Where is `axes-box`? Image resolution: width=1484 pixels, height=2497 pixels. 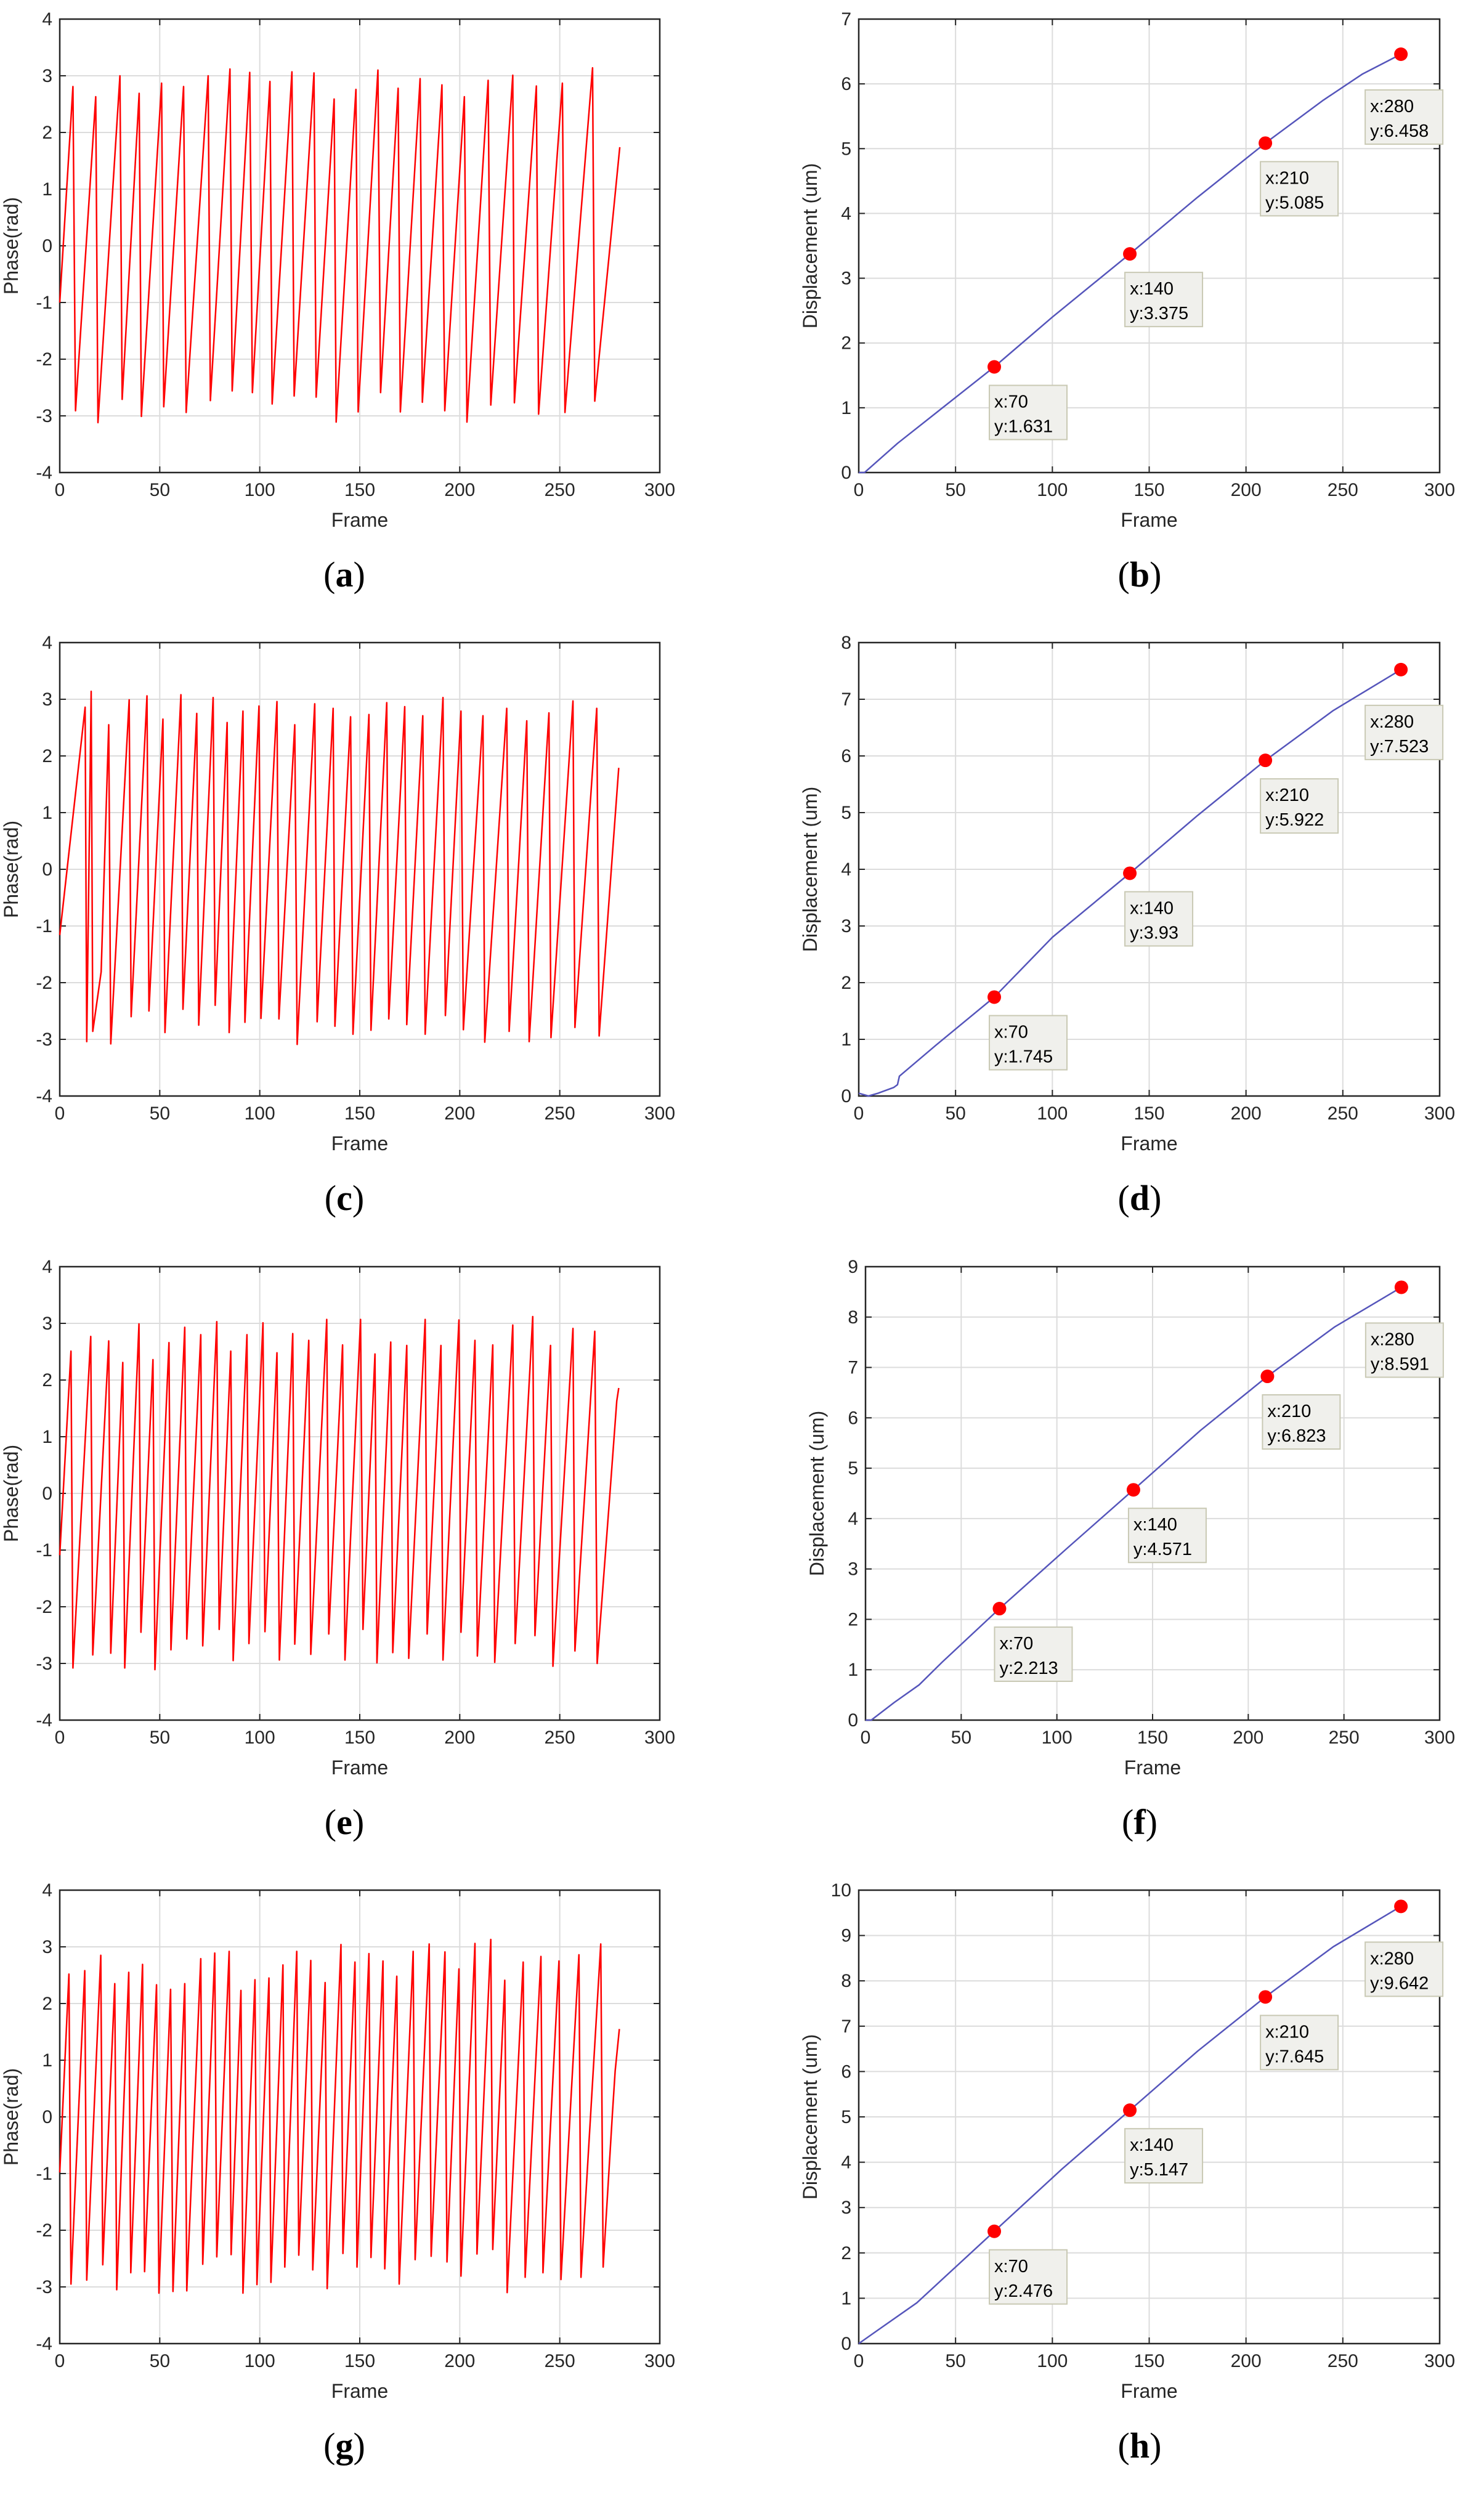 axes-box is located at coordinates (1149, 869).